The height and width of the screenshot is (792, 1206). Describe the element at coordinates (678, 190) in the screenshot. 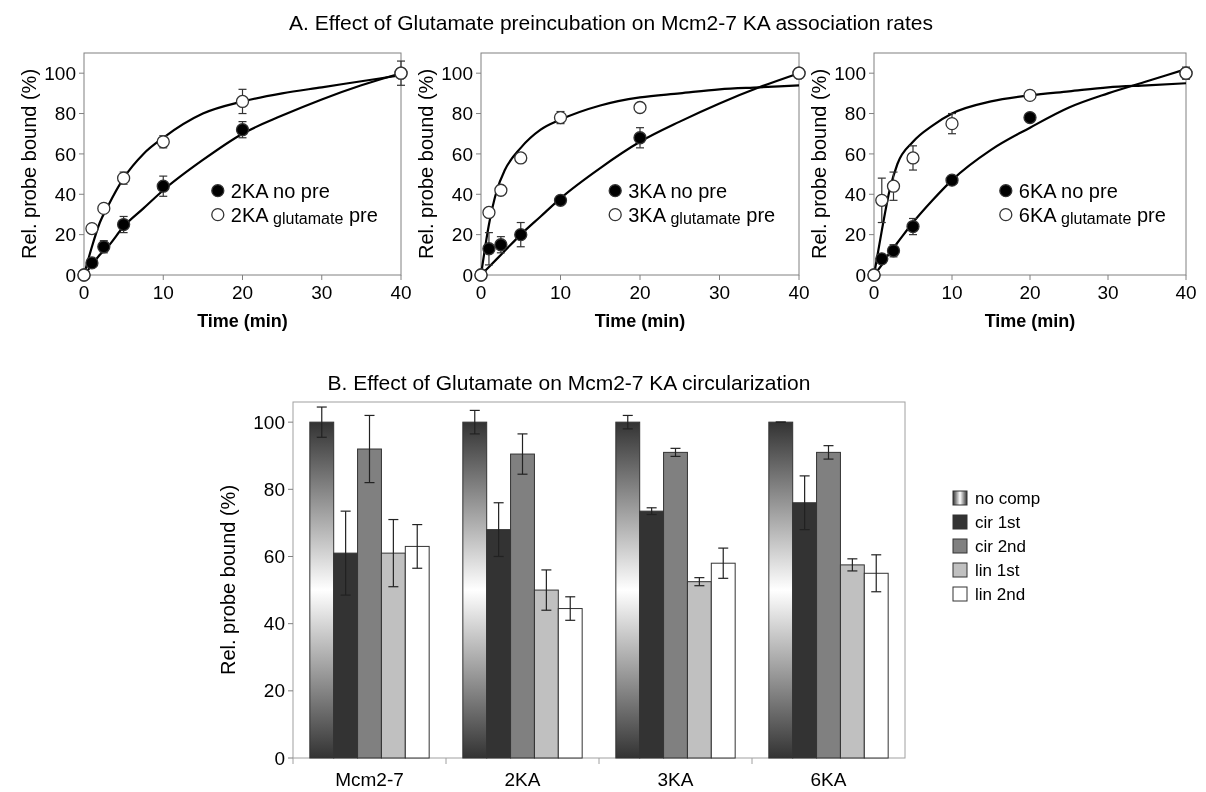

I see `legend-label: 3KA no pre` at that location.